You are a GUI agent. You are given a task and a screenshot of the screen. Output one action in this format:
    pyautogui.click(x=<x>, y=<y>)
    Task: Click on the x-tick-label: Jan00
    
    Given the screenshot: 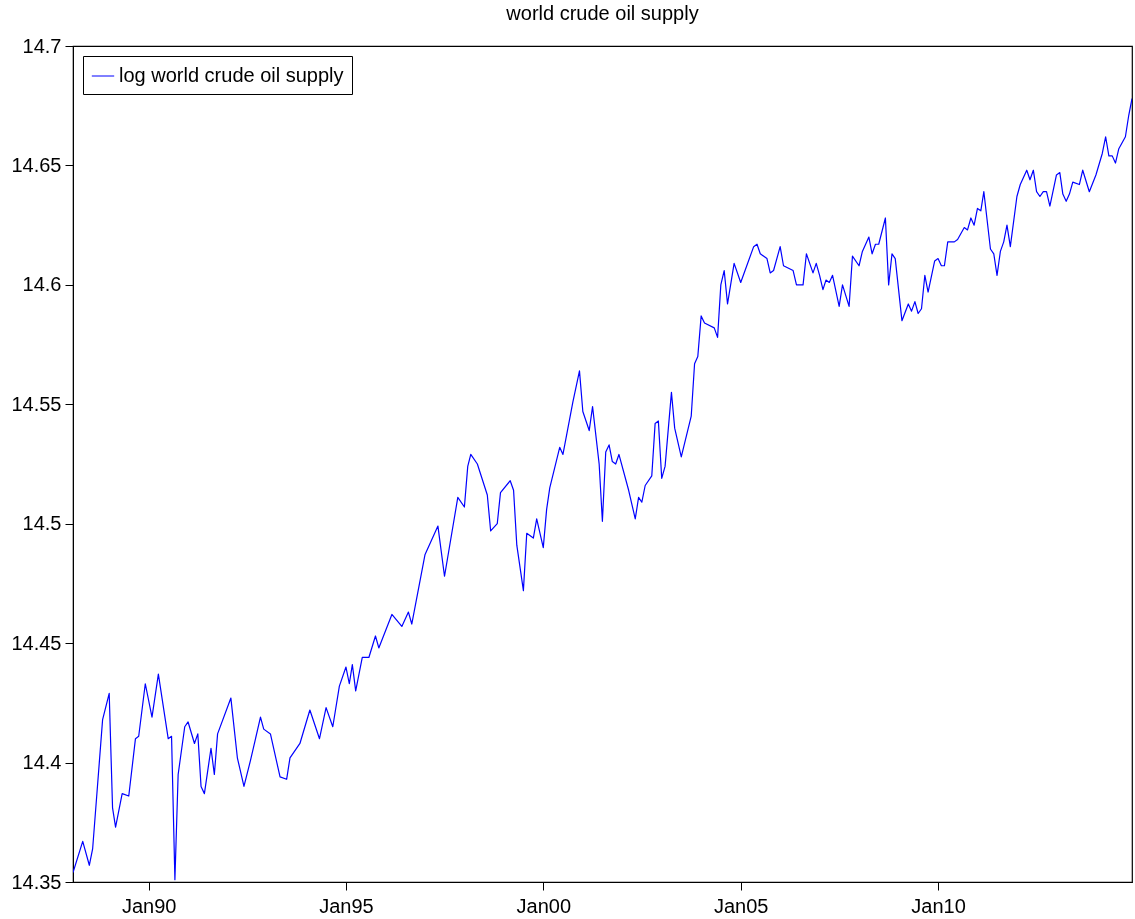 What is the action you would take?
    pyautogui.click(x=544, y=905)
    